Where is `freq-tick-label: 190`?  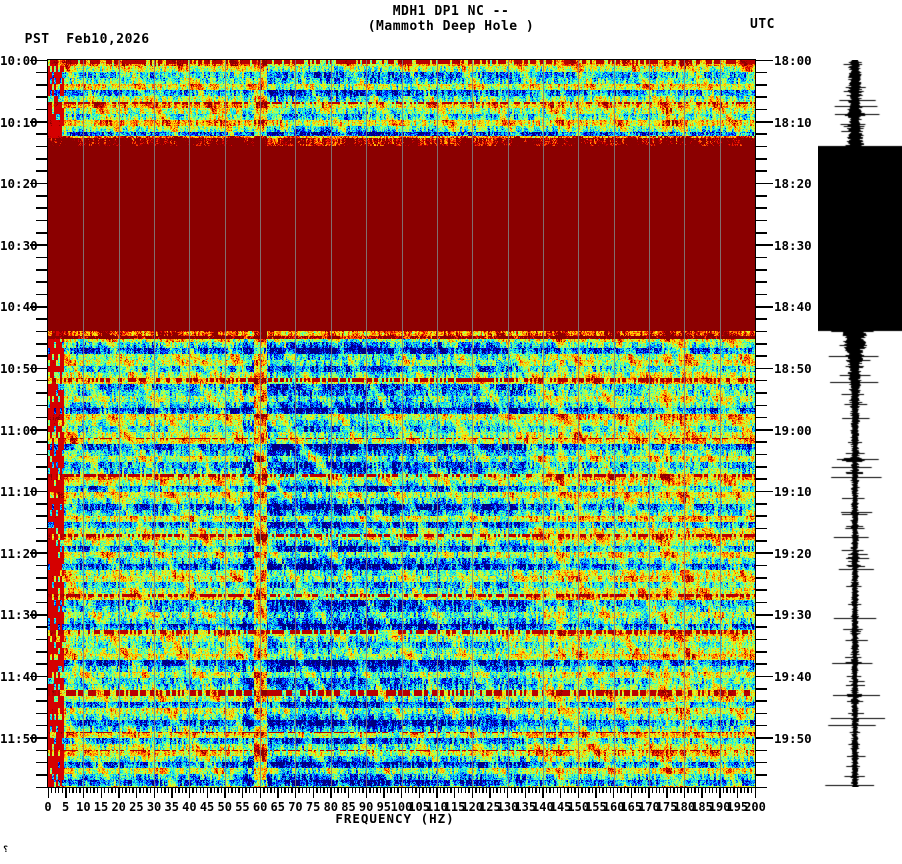
freq-tick-label: 190 is located at coordinates (719, 807).